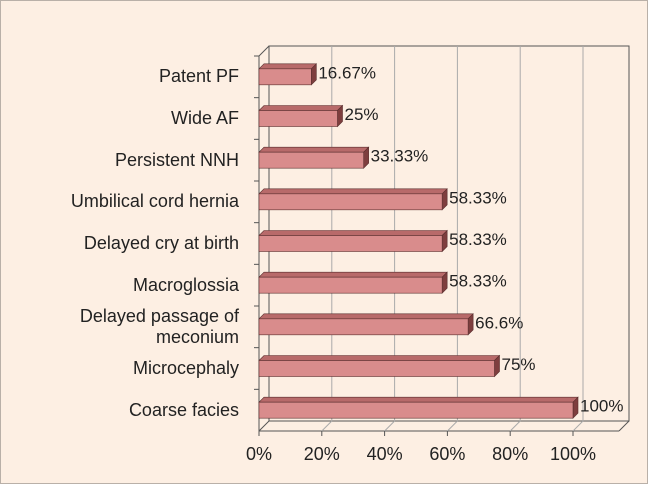 The image size is (648, 484). Describe the element at coordinates (362, 114) in the screenshot. I see `value-label: 25%` at that location.